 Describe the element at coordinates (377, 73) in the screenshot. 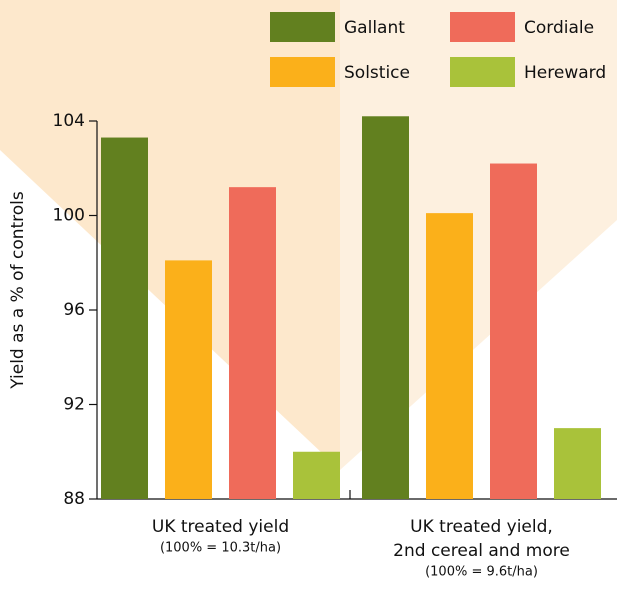

I see `legend-label: Solstice` at that location.